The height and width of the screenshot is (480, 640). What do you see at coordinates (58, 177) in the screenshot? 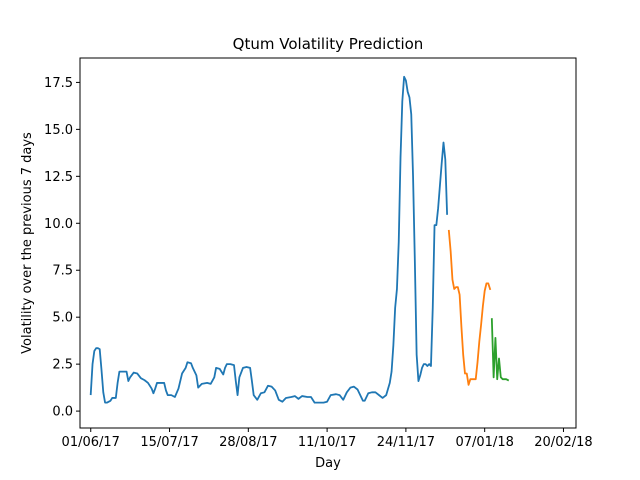
I see `y-tick-label: 12.5` at bounding box center [58, 177].